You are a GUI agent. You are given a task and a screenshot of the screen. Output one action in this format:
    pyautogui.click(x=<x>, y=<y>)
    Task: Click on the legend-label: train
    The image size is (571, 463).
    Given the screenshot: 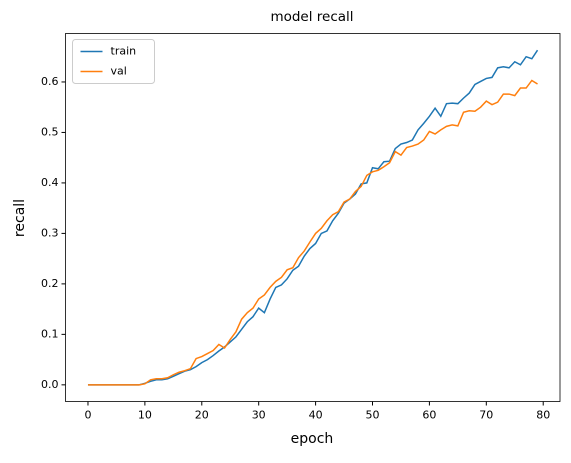 What is the action you would take?
    pyautogui.click(x=124, y=51)
    